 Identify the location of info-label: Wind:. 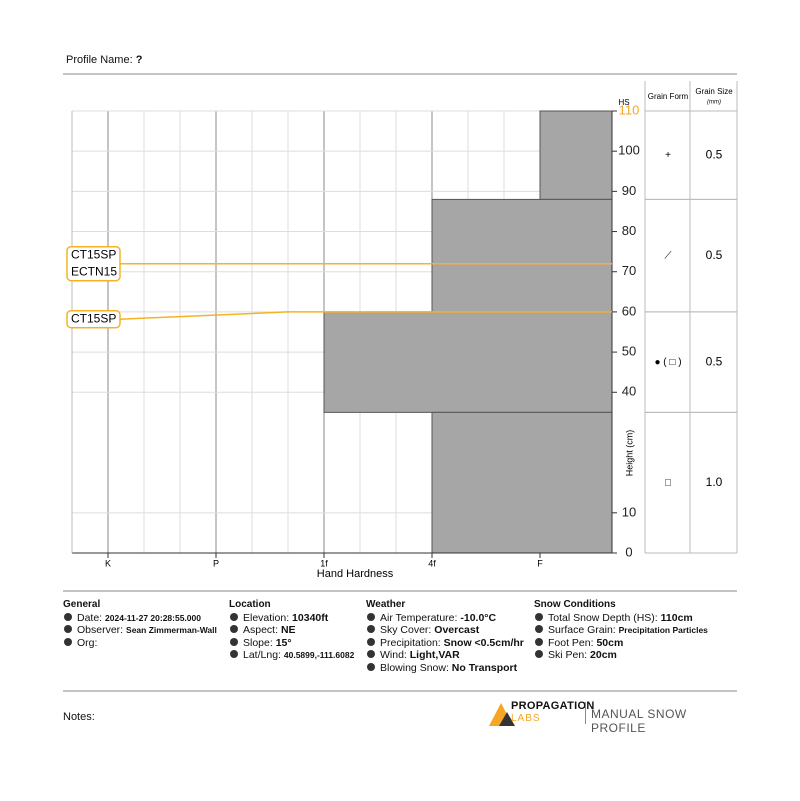
(393, 655).